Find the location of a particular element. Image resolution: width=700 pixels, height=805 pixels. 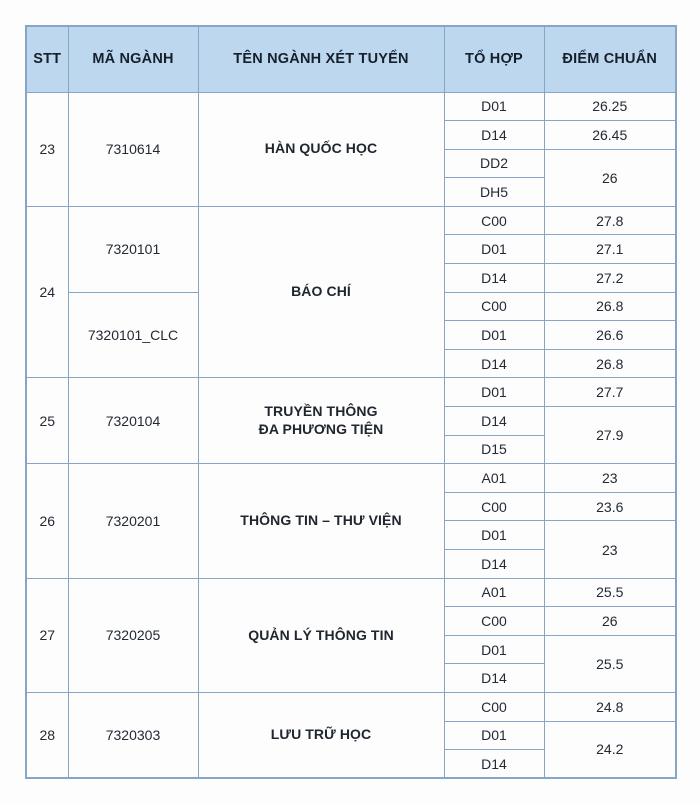

major-name-cell: TRUYỀN THÔNG ĐA PHƯƠNG TIỆN is located at coordinates (321, 421).